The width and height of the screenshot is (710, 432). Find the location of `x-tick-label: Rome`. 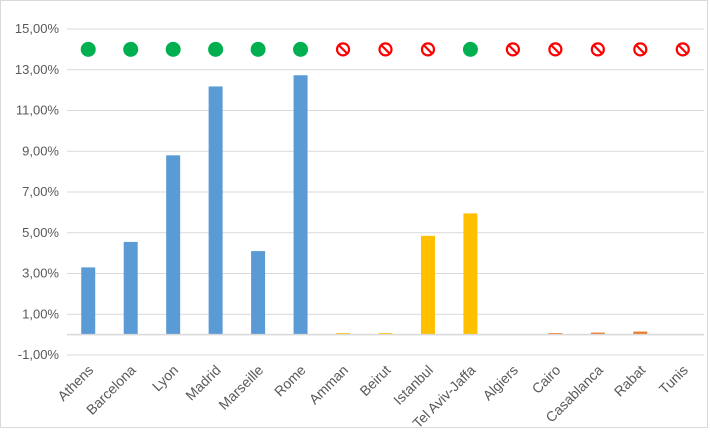

x-tick-label: Rome is located at coordinates (290, 381).